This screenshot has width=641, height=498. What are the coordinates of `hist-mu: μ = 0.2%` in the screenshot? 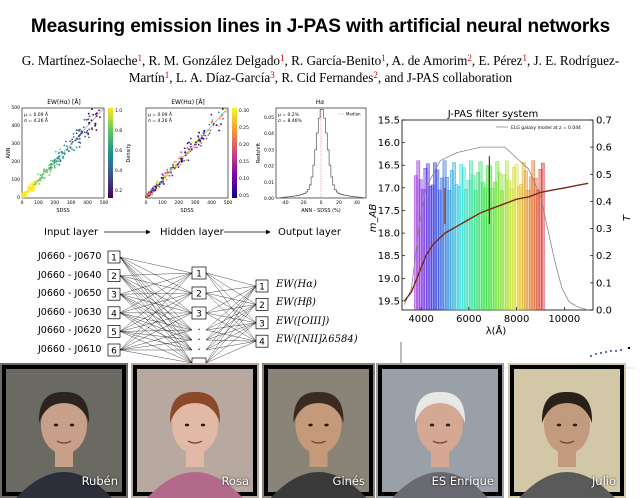 It's located at (289, 115).